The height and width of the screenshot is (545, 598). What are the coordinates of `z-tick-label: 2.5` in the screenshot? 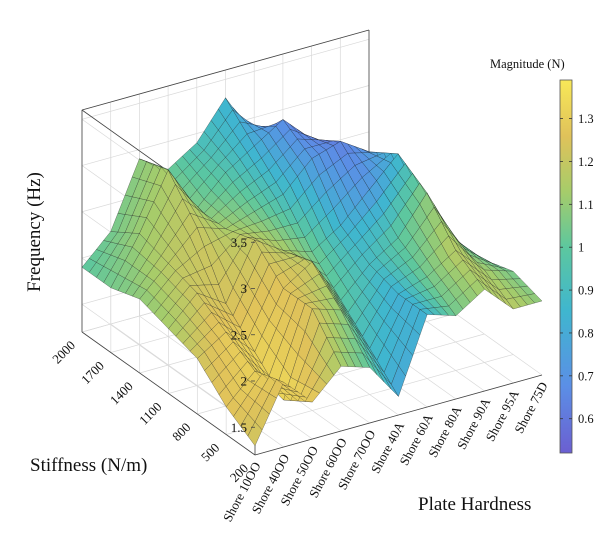 It's located at (239, 334).